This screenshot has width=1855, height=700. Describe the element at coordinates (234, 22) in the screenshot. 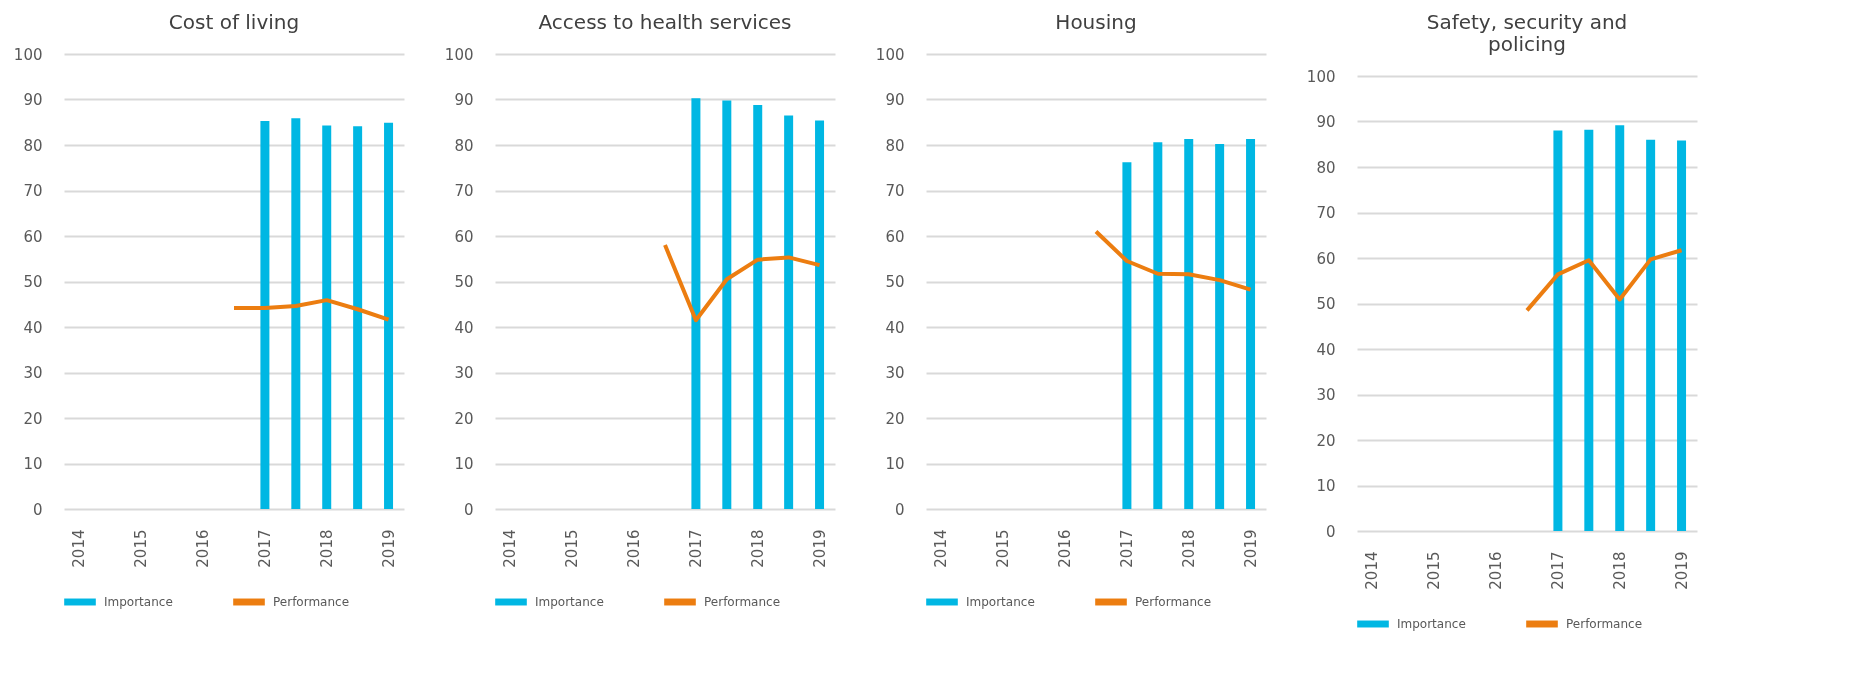

I see `chart-title: Cost of living` at that location.